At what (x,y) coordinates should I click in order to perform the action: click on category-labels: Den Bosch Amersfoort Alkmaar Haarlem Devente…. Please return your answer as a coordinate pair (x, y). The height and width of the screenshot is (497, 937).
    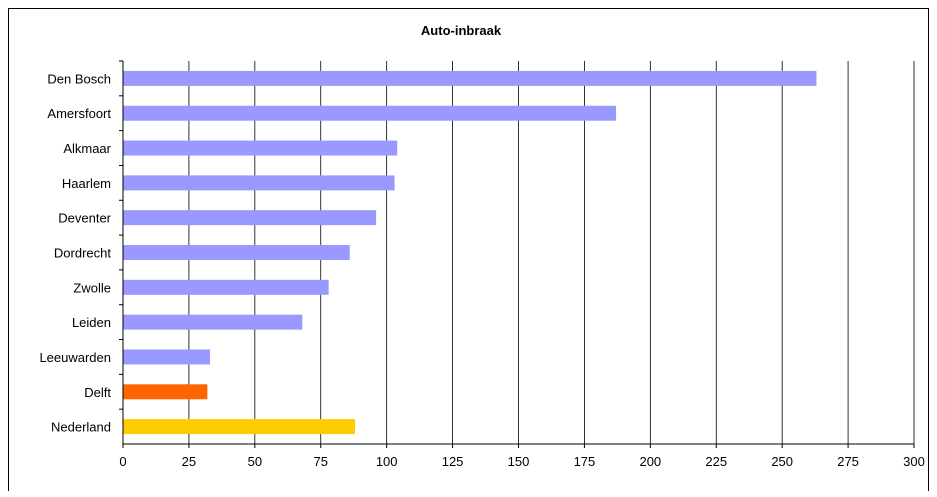
    Looking at the image, I should click on (81, 247).